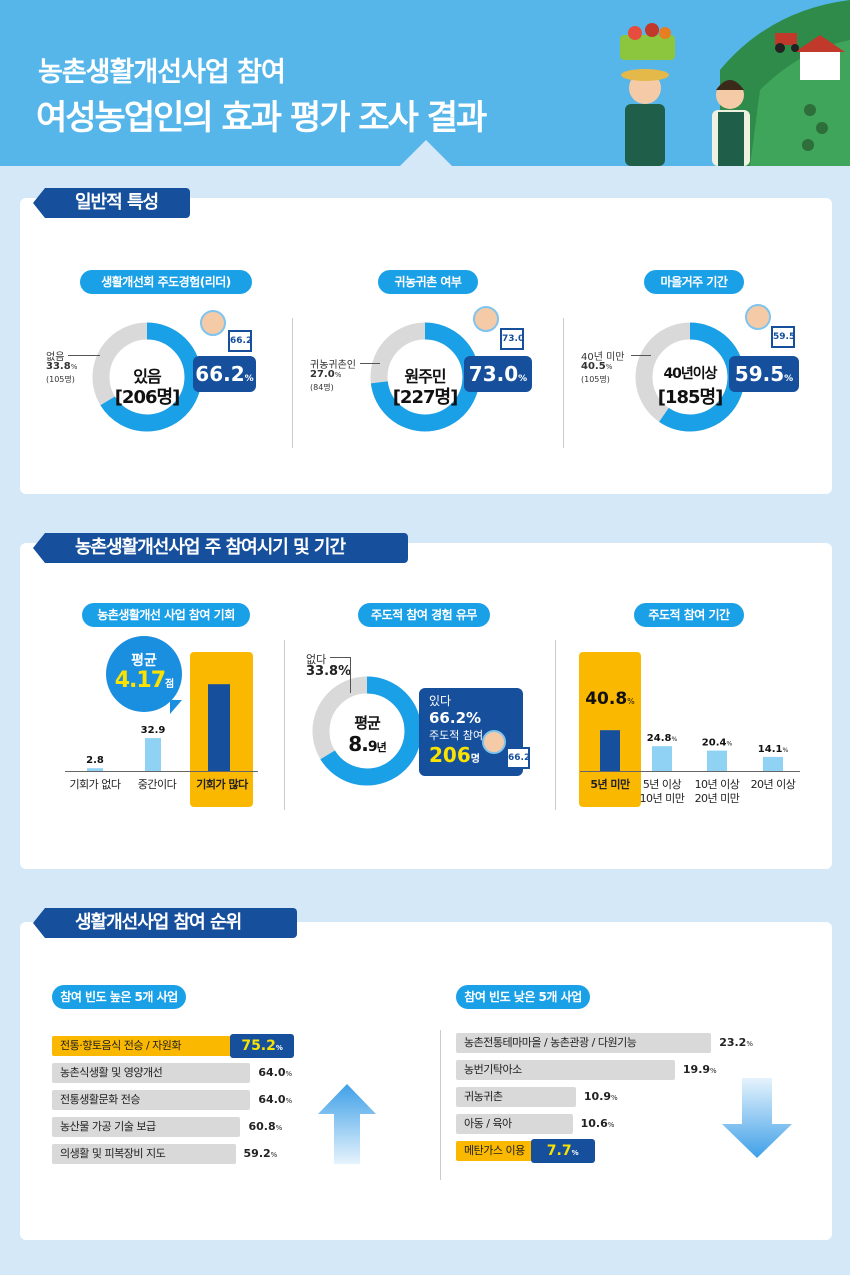  What do you see at coordinates (593, 366) in the screenshot?
I see `side-value: 40.5` at bounding box center [593, 366].